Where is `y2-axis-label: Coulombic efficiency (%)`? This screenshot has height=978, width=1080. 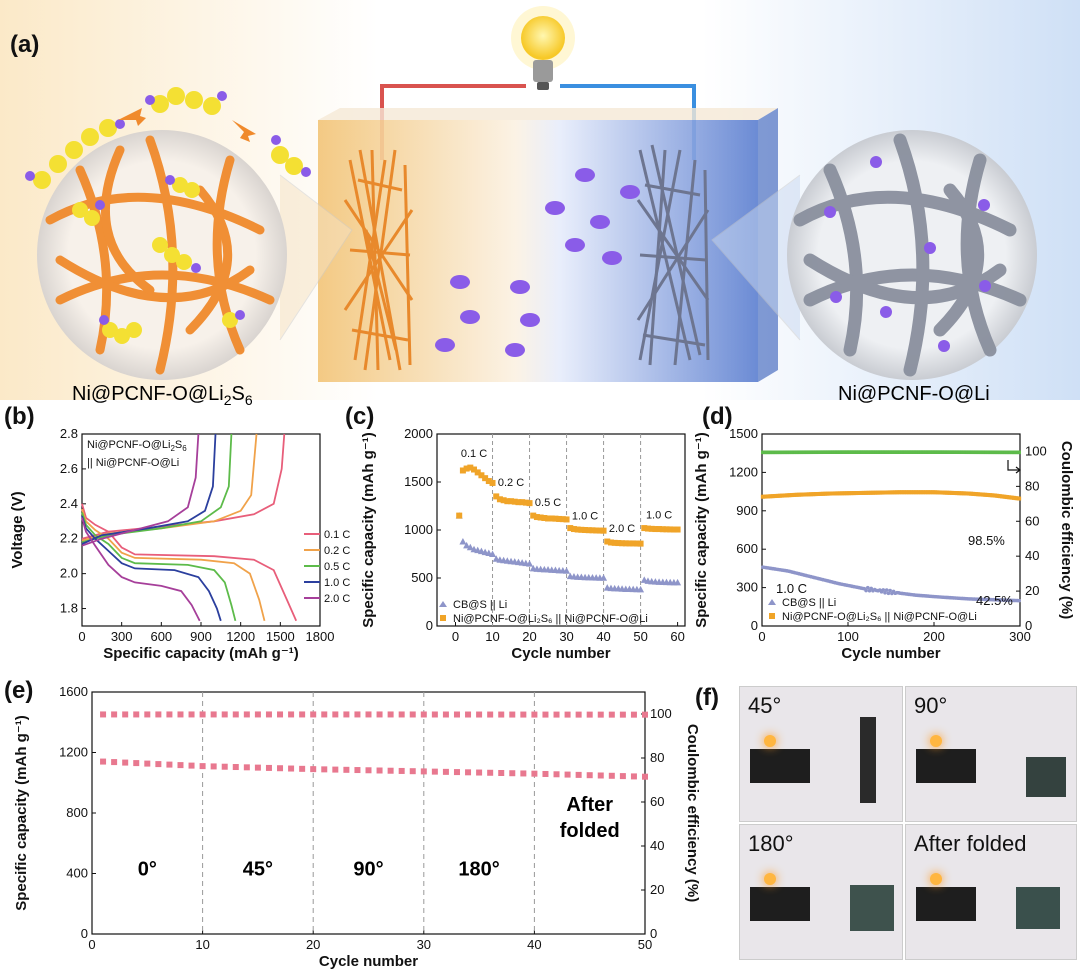 y2-axis-label: Coulombic efficiency (%) is located at coordinates (1066, 530).